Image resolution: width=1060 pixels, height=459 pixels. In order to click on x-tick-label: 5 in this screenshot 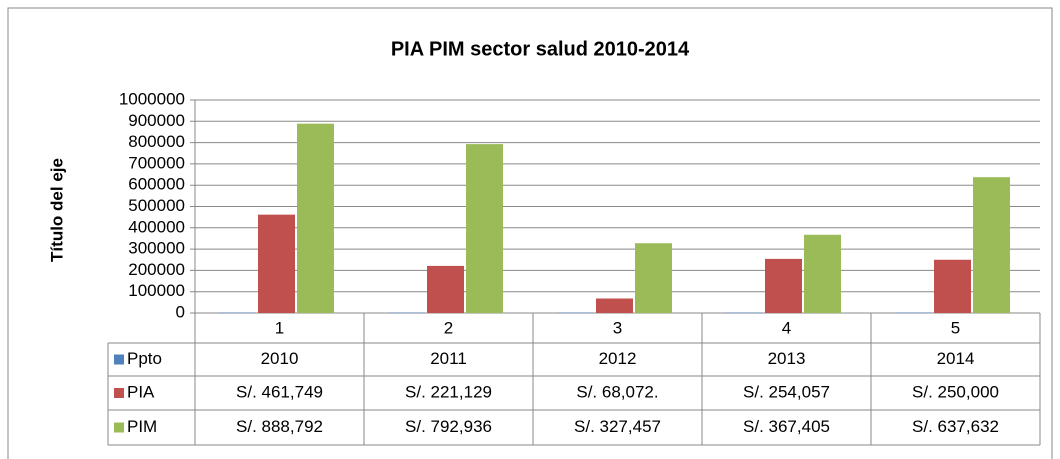, I will do `click(955, 327)`.